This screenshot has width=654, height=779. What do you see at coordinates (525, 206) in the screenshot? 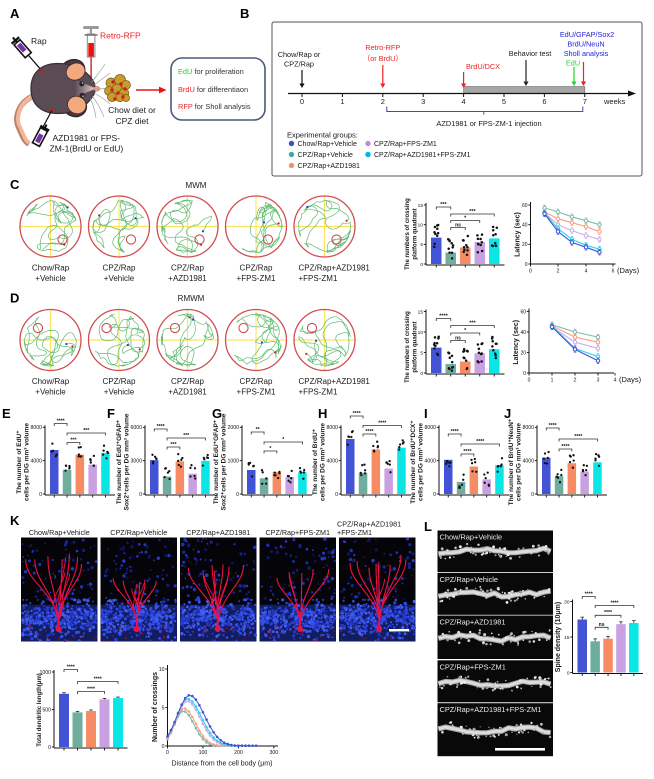
I see `svg-text: 60` at bounding box center [525, 206].